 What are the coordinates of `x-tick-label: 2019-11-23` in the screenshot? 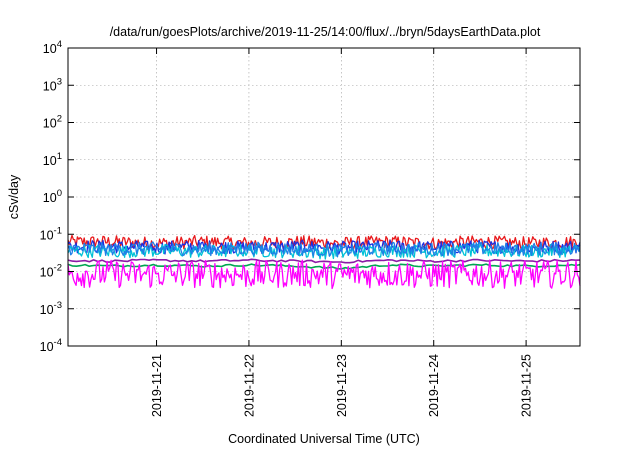 It's located at (342, 385).